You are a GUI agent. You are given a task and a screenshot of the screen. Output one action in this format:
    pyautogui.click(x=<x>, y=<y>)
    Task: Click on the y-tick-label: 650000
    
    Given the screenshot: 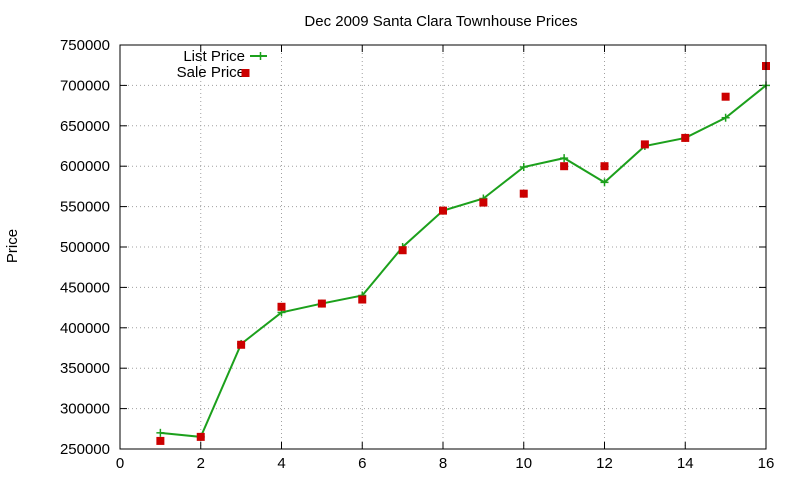 What is the action you would take?
    pyautogui.click(x=85, y=126)
    